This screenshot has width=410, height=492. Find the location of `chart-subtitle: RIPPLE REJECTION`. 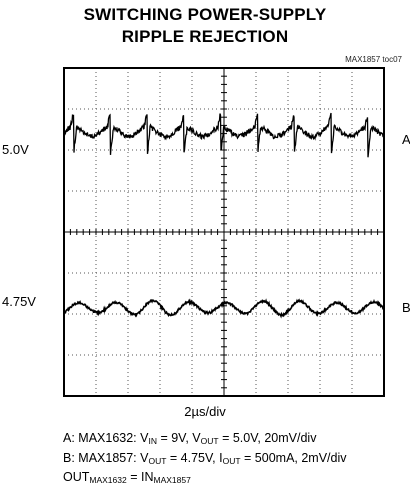

chart-subtitle: RIPPLE REJECTION is located at coordinates (205, 36).